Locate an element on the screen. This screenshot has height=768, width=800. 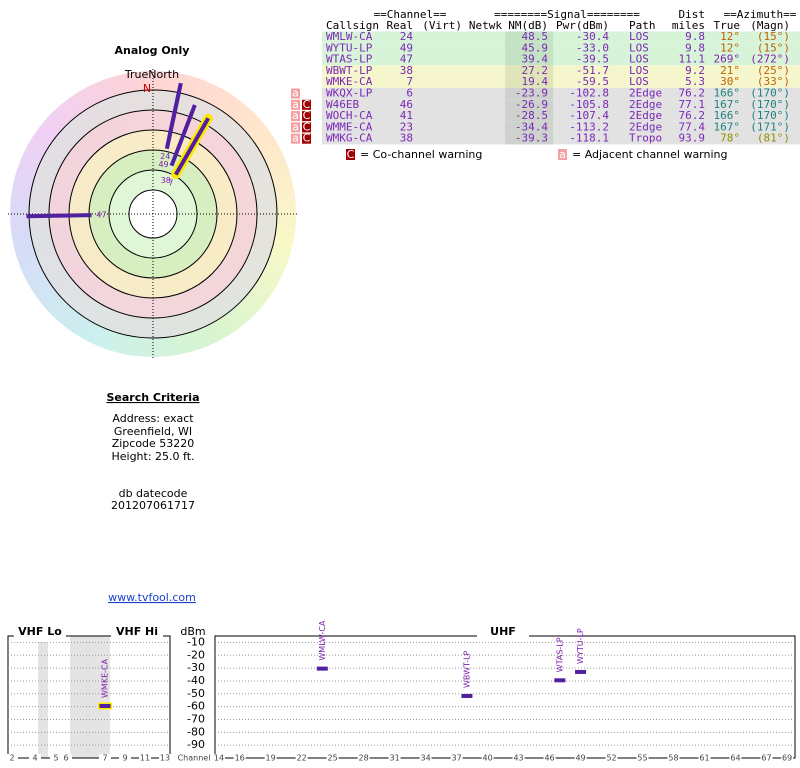
x-tick-label: 13 is located at coordinates (165, 758).